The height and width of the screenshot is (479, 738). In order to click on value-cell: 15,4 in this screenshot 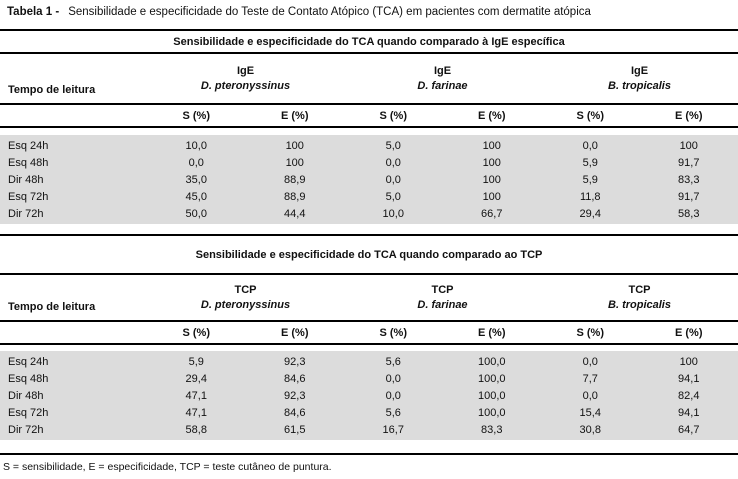, I will do `click(590, 412)`.